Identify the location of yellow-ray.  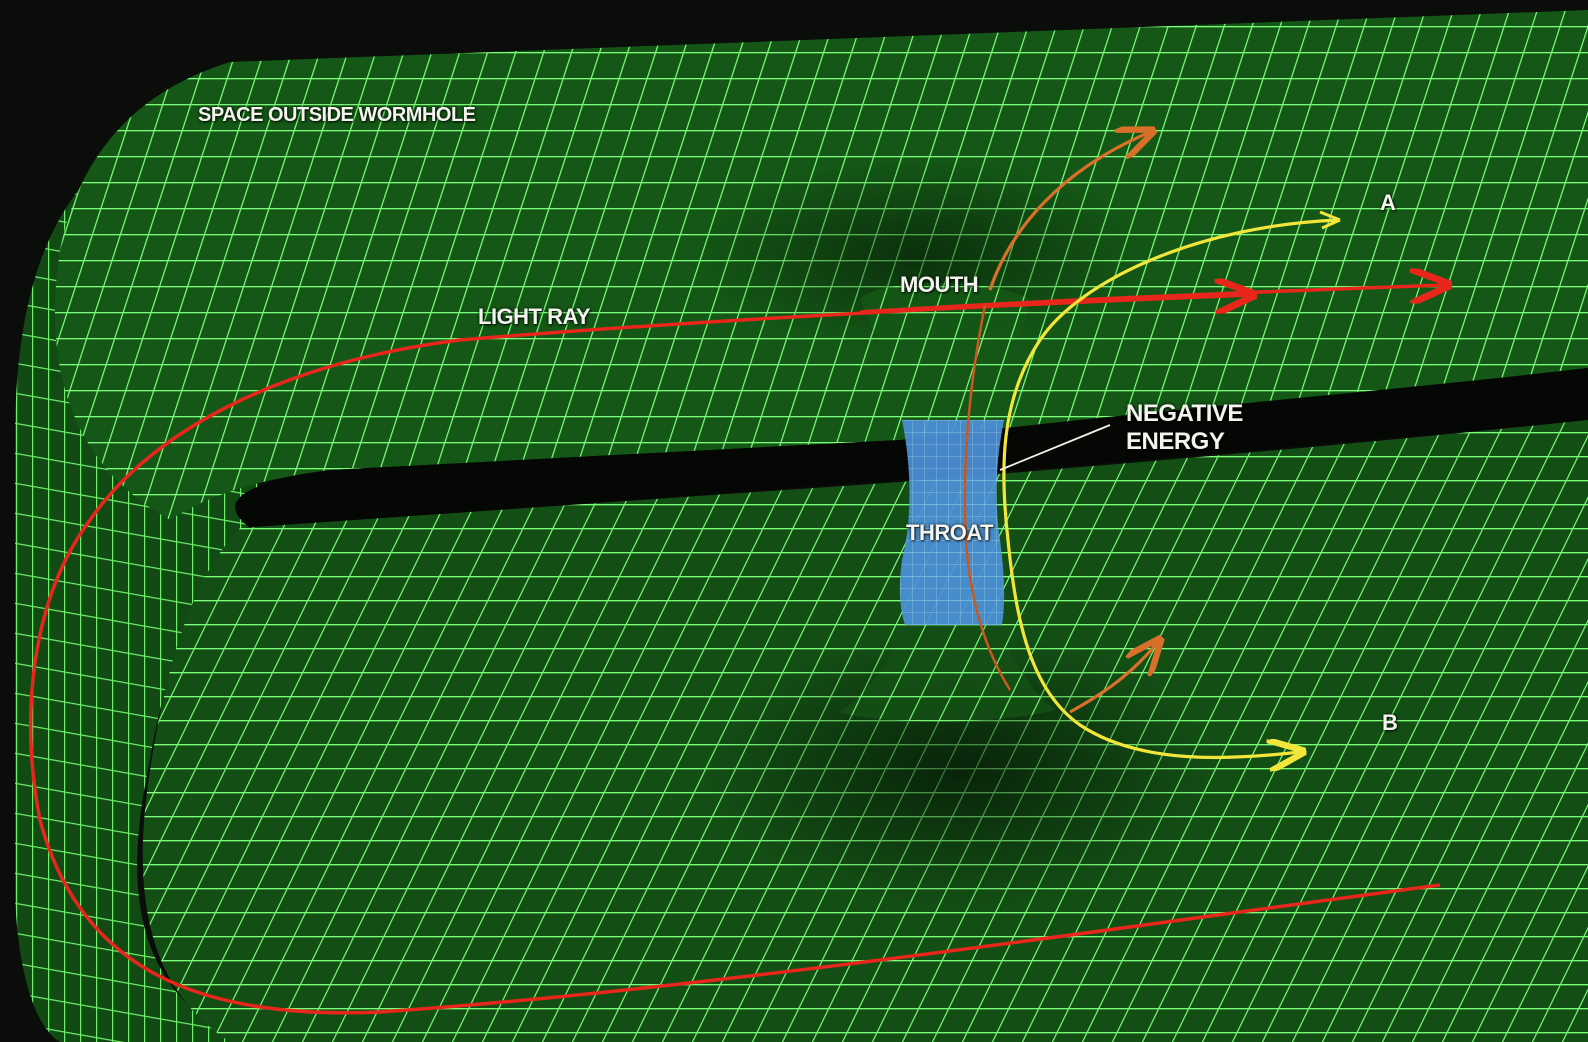
(1171, 488).